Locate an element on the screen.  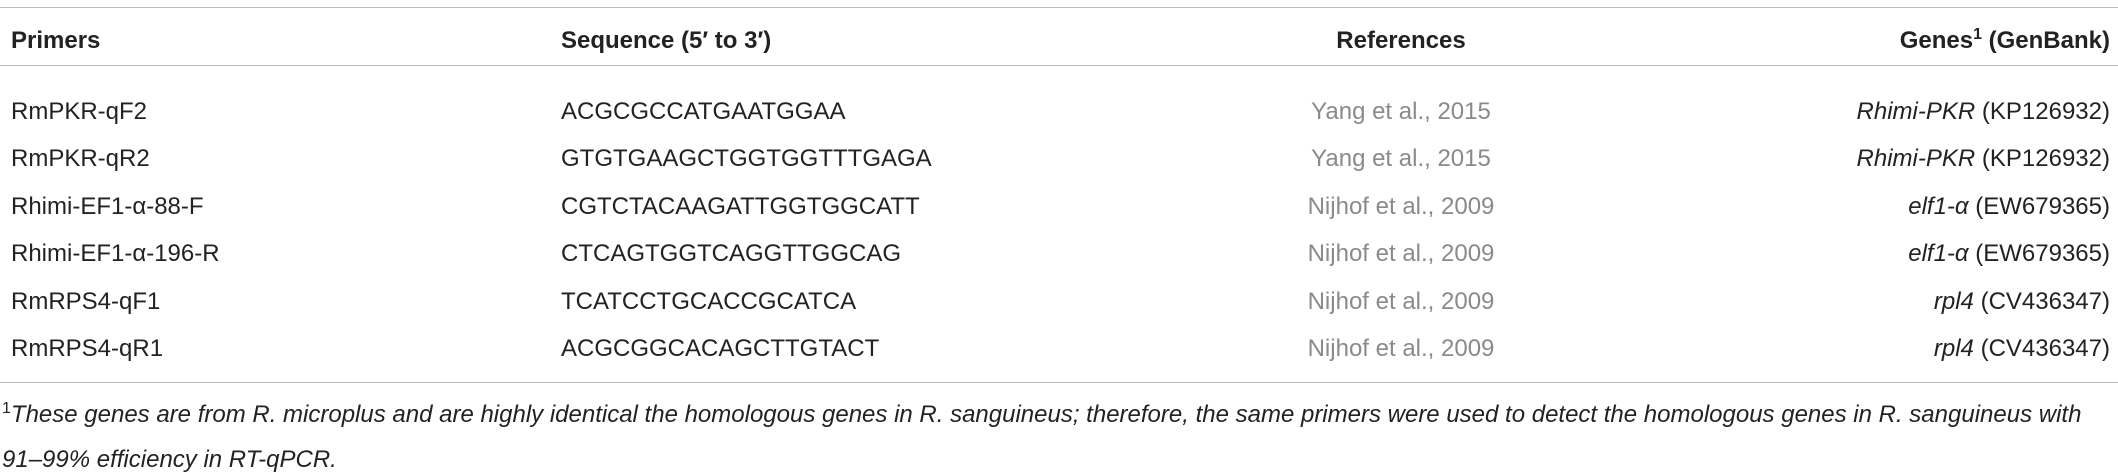
sequence-cell: ACGCGCCATGAATGGAA is located at coordinates (703, 111).